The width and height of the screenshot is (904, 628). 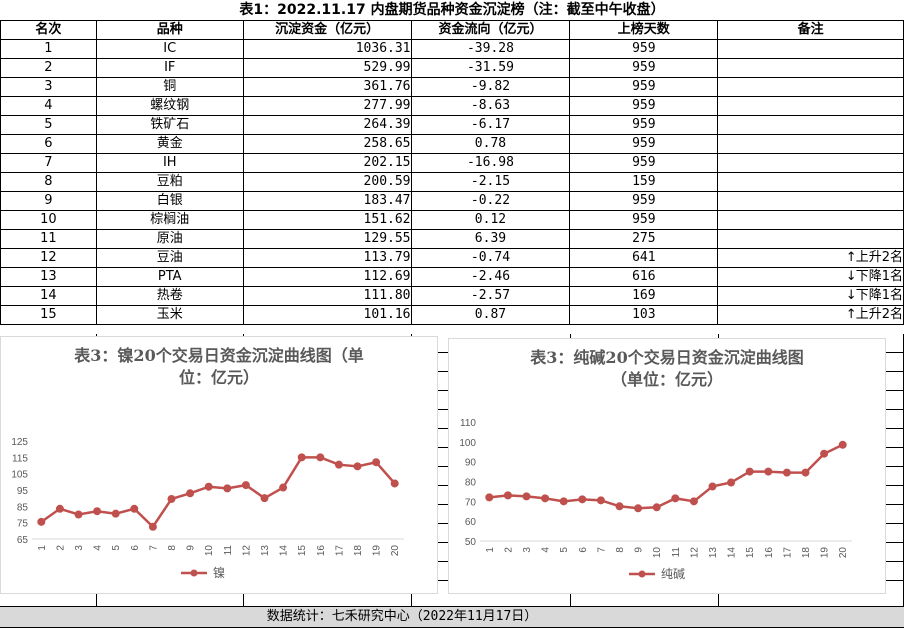 I want to click on header-days: 上榜天数, so click(x=644, y=30).